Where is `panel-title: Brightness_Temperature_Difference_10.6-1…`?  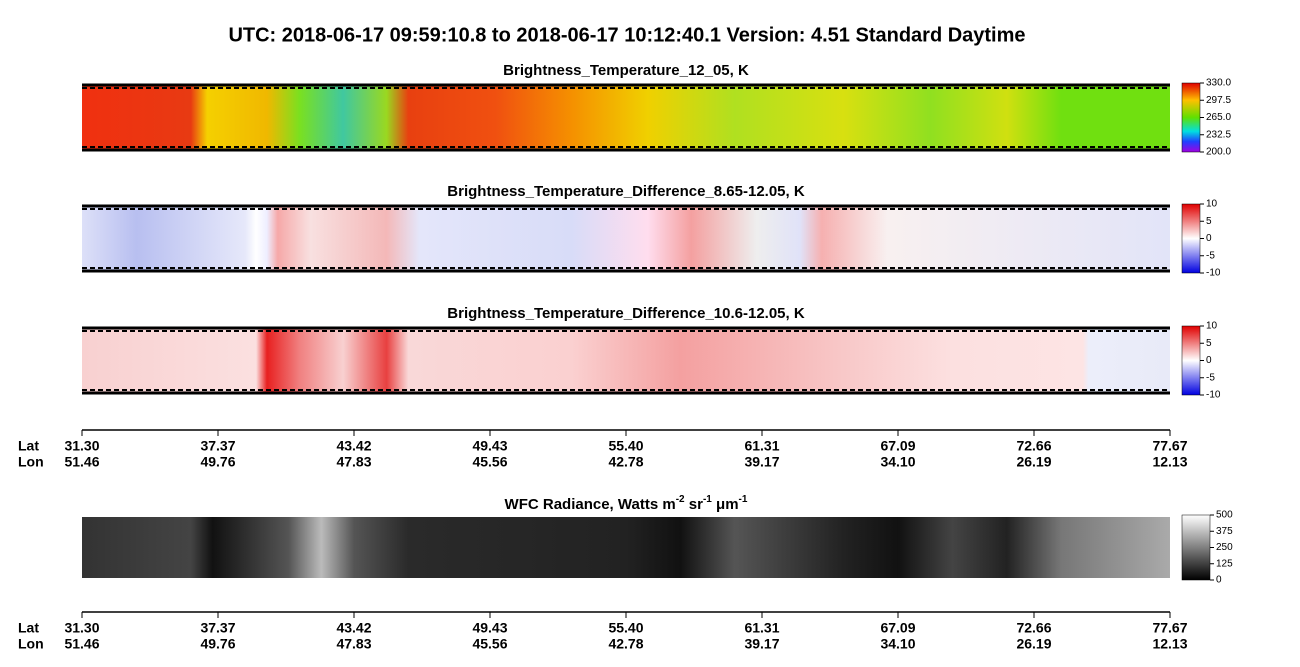
panel-title: Brightness_Temperature_Difference_10.6-1… is located at coordinates (626, 313).